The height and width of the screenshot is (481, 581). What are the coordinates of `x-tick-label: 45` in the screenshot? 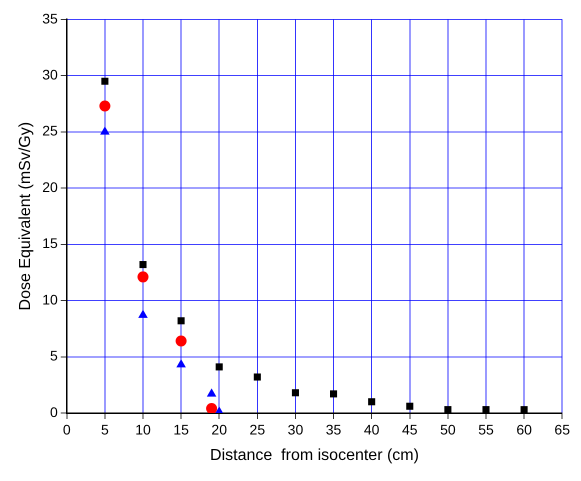 It's located at (410, 429).